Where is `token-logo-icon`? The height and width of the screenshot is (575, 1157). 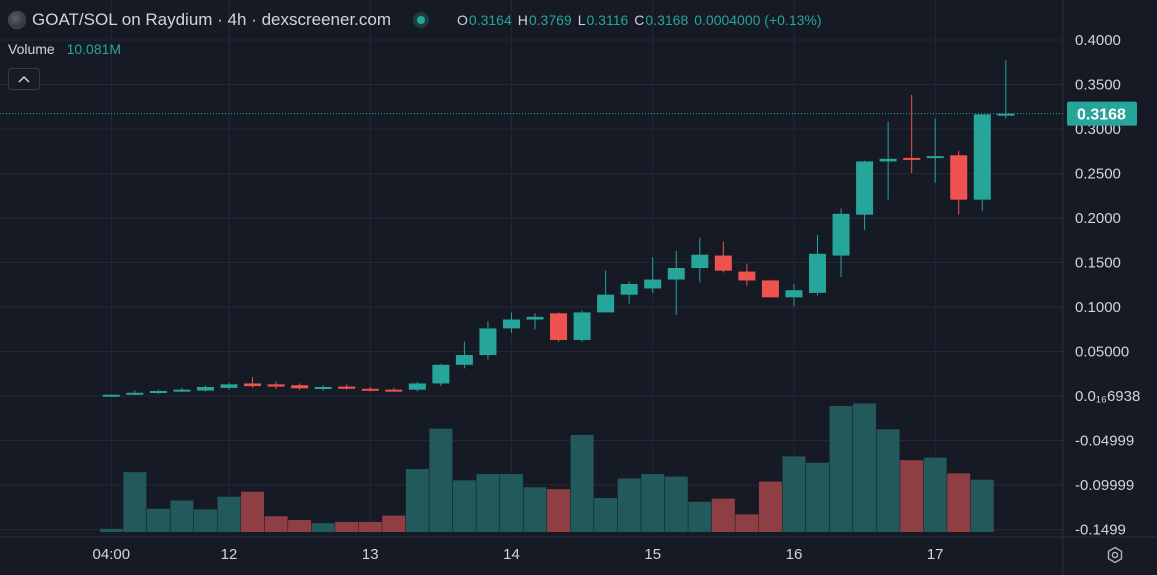 token-logo-icon is located at coordinates (17, 20).